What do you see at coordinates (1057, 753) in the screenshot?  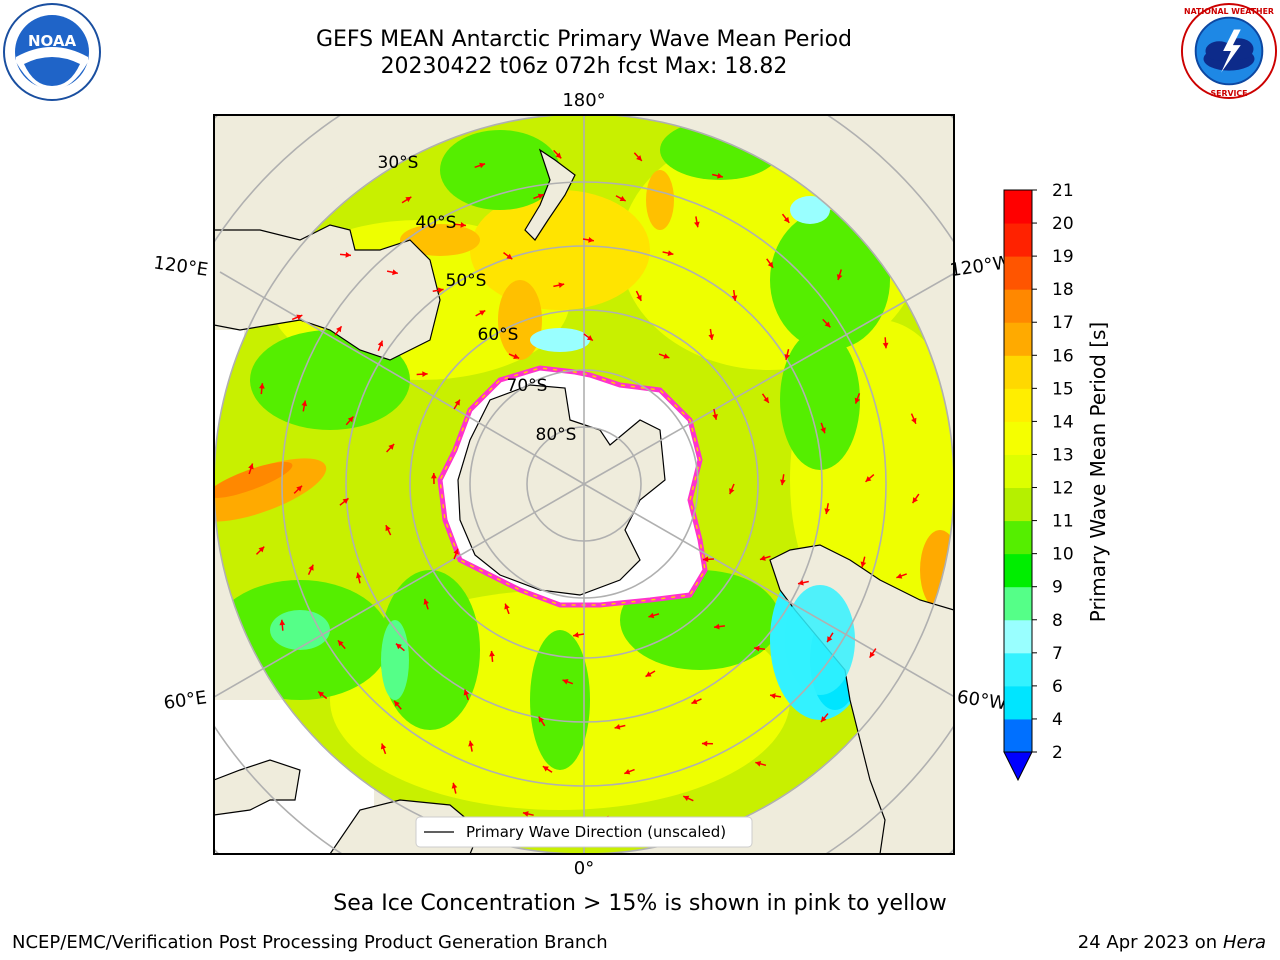 I see `colorbar-tick-label: 2` at bounding box center [1057, 753].